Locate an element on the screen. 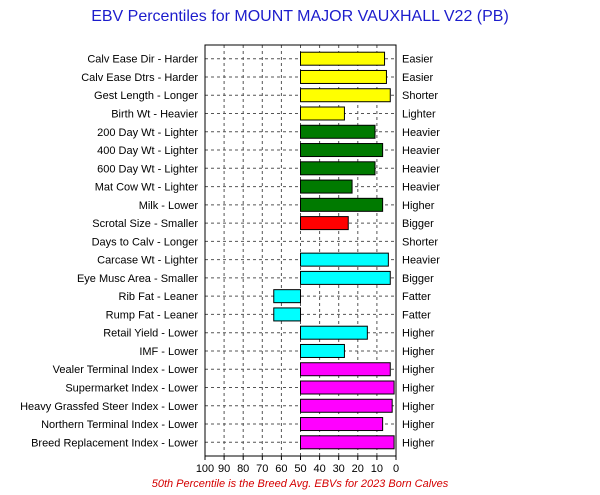 This screenshot has height=495, width=600. trait-label: Eye Musc Area - Smaller is located at coordinates (137, 279).